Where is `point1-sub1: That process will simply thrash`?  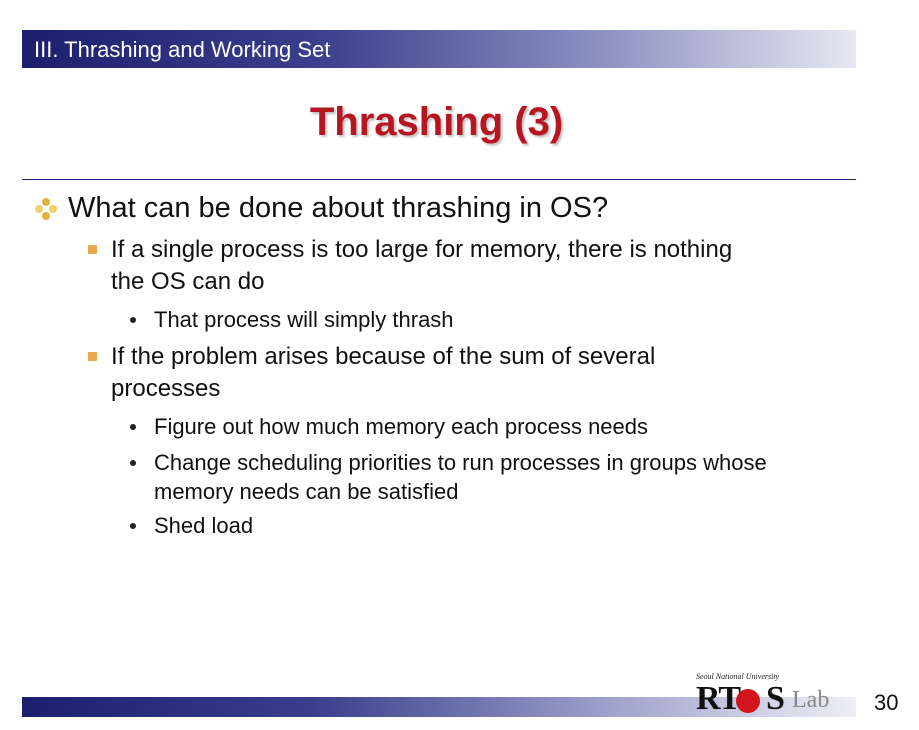 point1-sub1: That process will simply thrash is located at coordinates (304, 319).